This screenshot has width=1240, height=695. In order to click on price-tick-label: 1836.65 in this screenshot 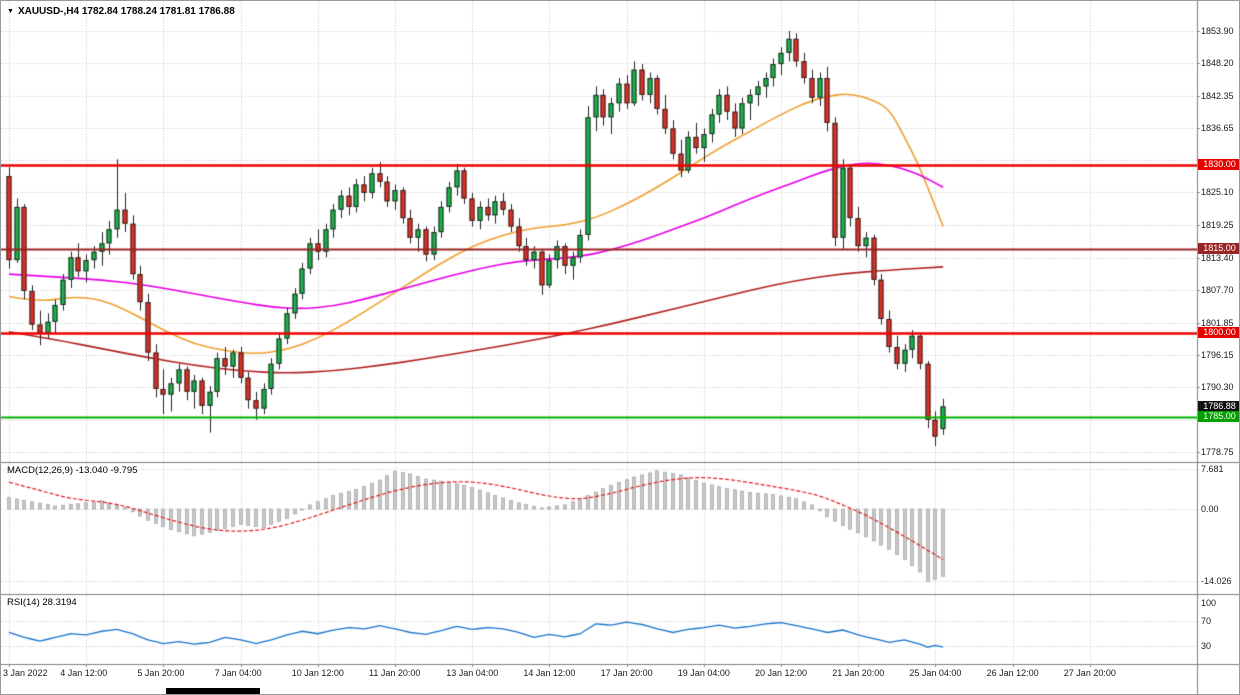, I will do `click(1217, 127)`.